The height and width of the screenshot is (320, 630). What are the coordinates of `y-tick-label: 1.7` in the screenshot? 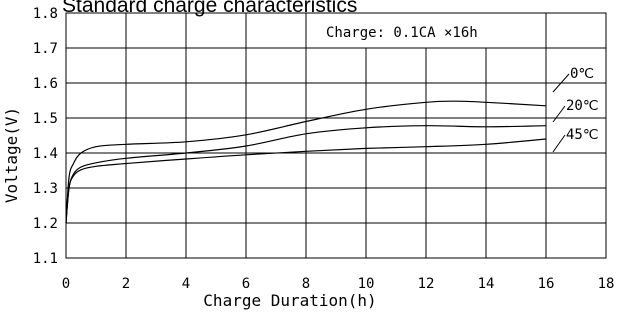 It's located at (45, 49).